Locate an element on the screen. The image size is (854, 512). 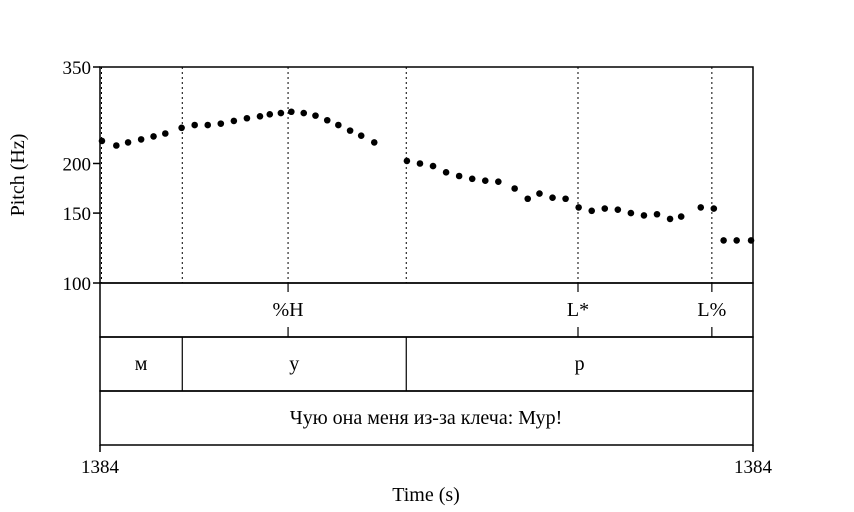
y-axis: 350 200 150 100 is located at coordinates (81, 176).